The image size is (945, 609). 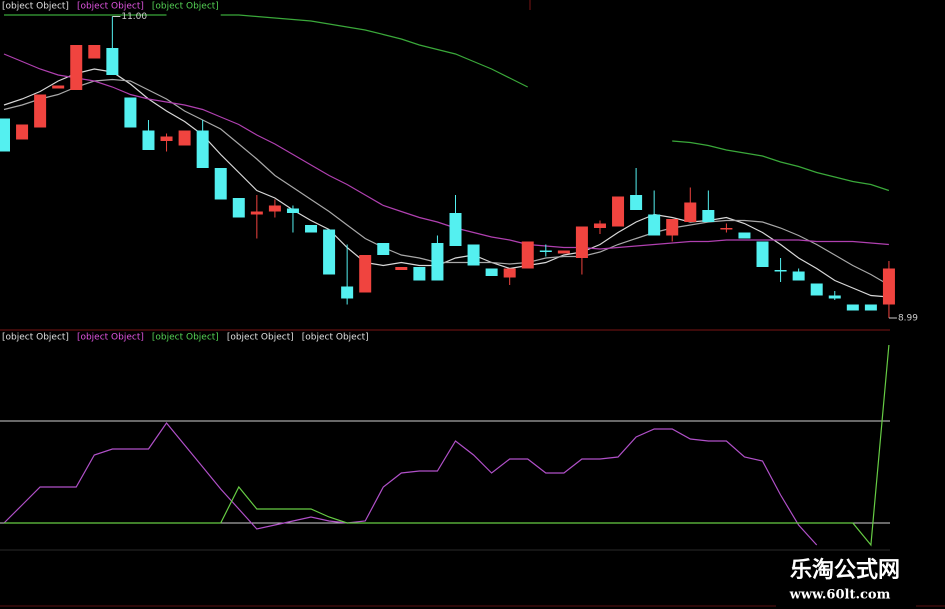 I want to click on low-label: 8.99, so click(x=908, y=319).